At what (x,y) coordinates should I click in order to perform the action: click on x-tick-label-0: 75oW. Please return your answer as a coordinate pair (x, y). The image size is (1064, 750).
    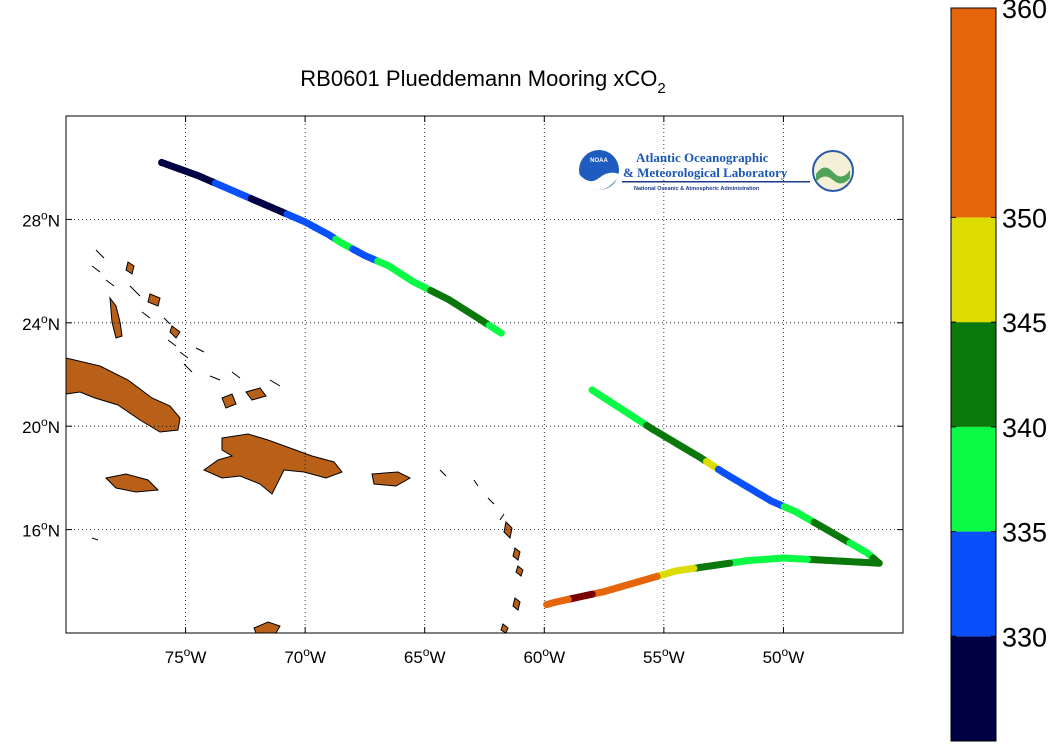
    Looking at the image, I should click on (186, 656).